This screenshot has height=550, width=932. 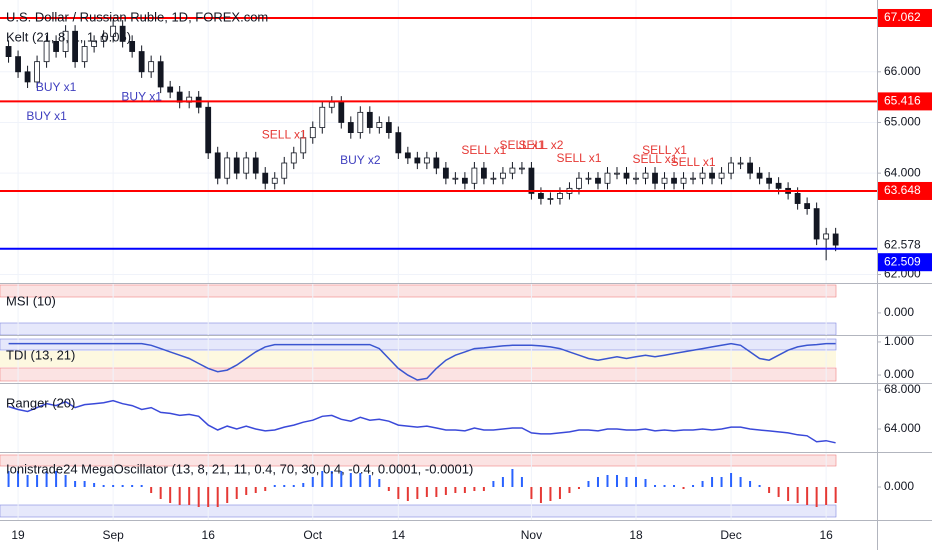 I want to click on price-label: 67.062, so click(x=902, y=17).